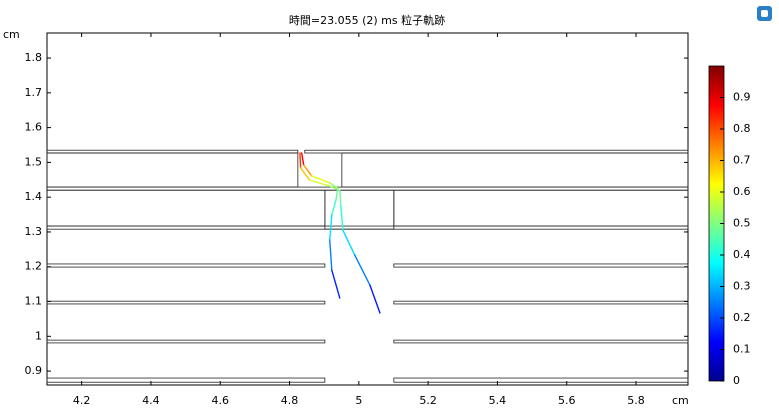 Image resolution: width=779 pixels, height=414 pixels. What do you see at coordinates (34, 196) in the screenshot?
I see `y-tick-label: 1.4` at bounding box center [34, 196].